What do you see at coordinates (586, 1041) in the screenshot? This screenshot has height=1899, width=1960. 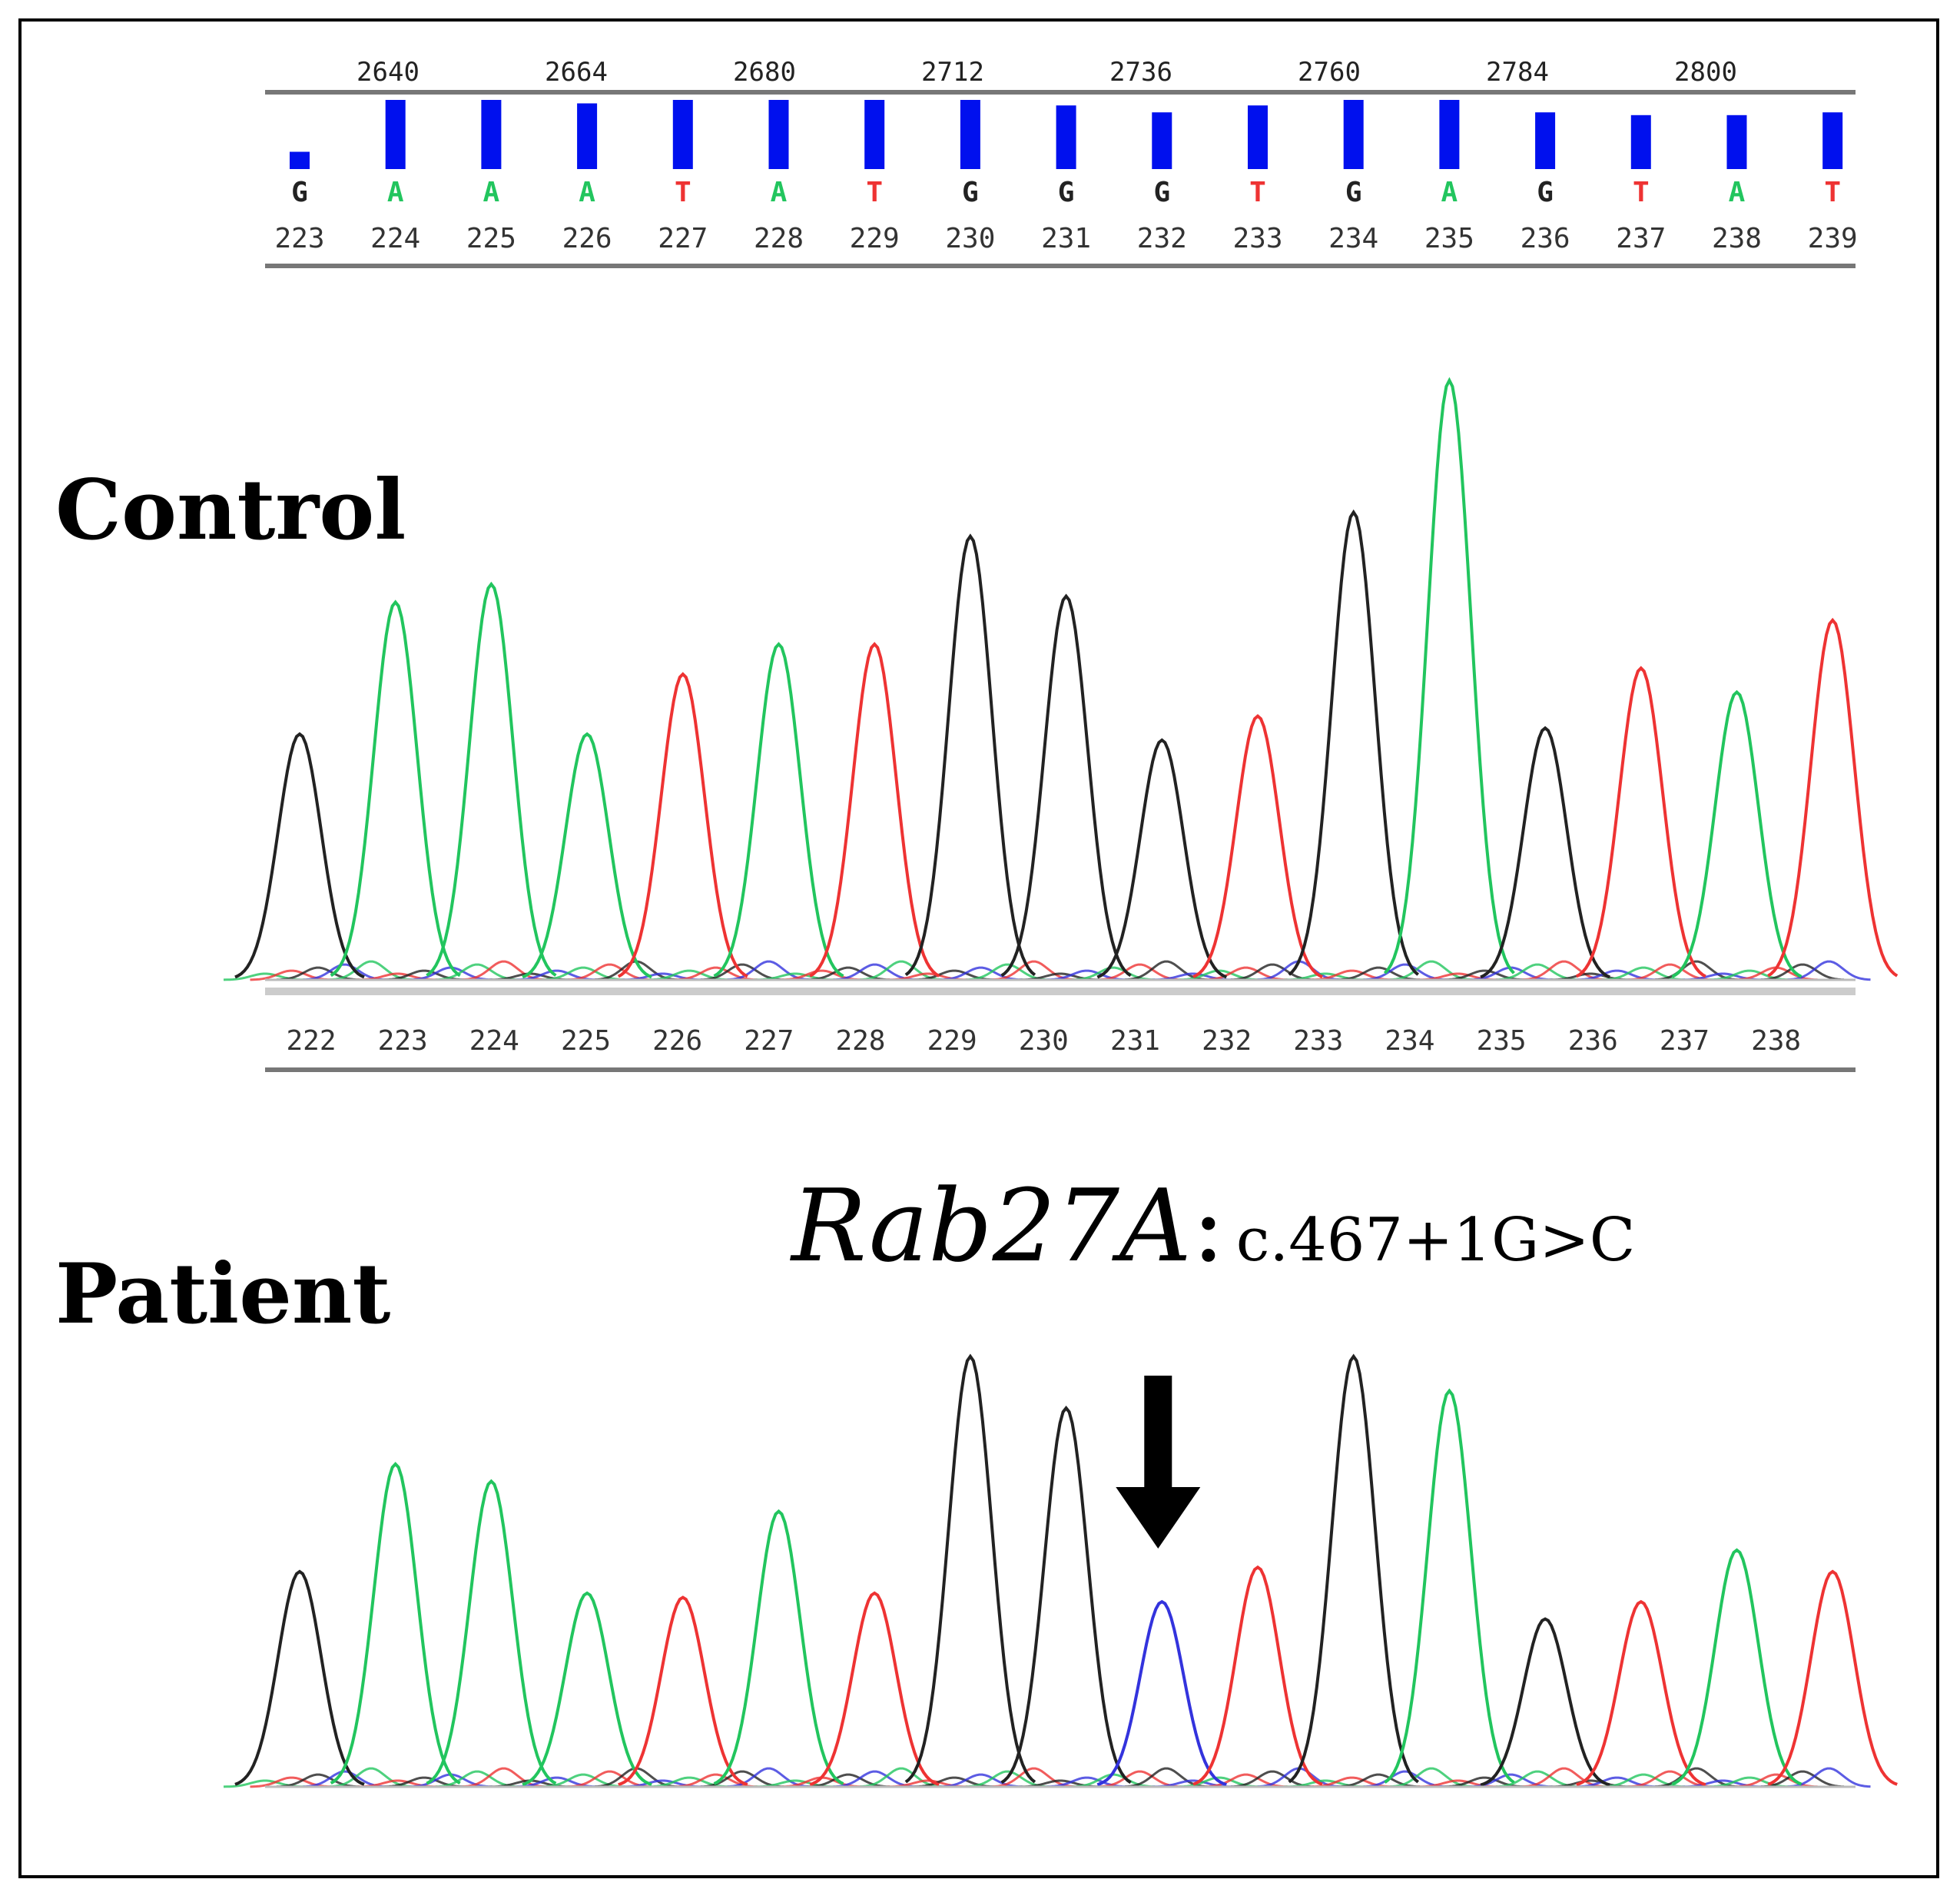 I see `bottom-number: 225` at bounding box center [586, 1041].